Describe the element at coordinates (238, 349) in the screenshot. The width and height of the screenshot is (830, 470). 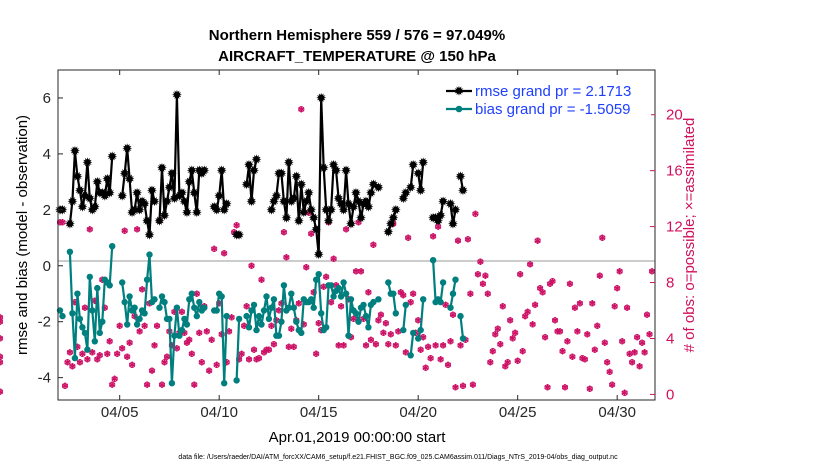
I see `bias-line-segment` at that location.